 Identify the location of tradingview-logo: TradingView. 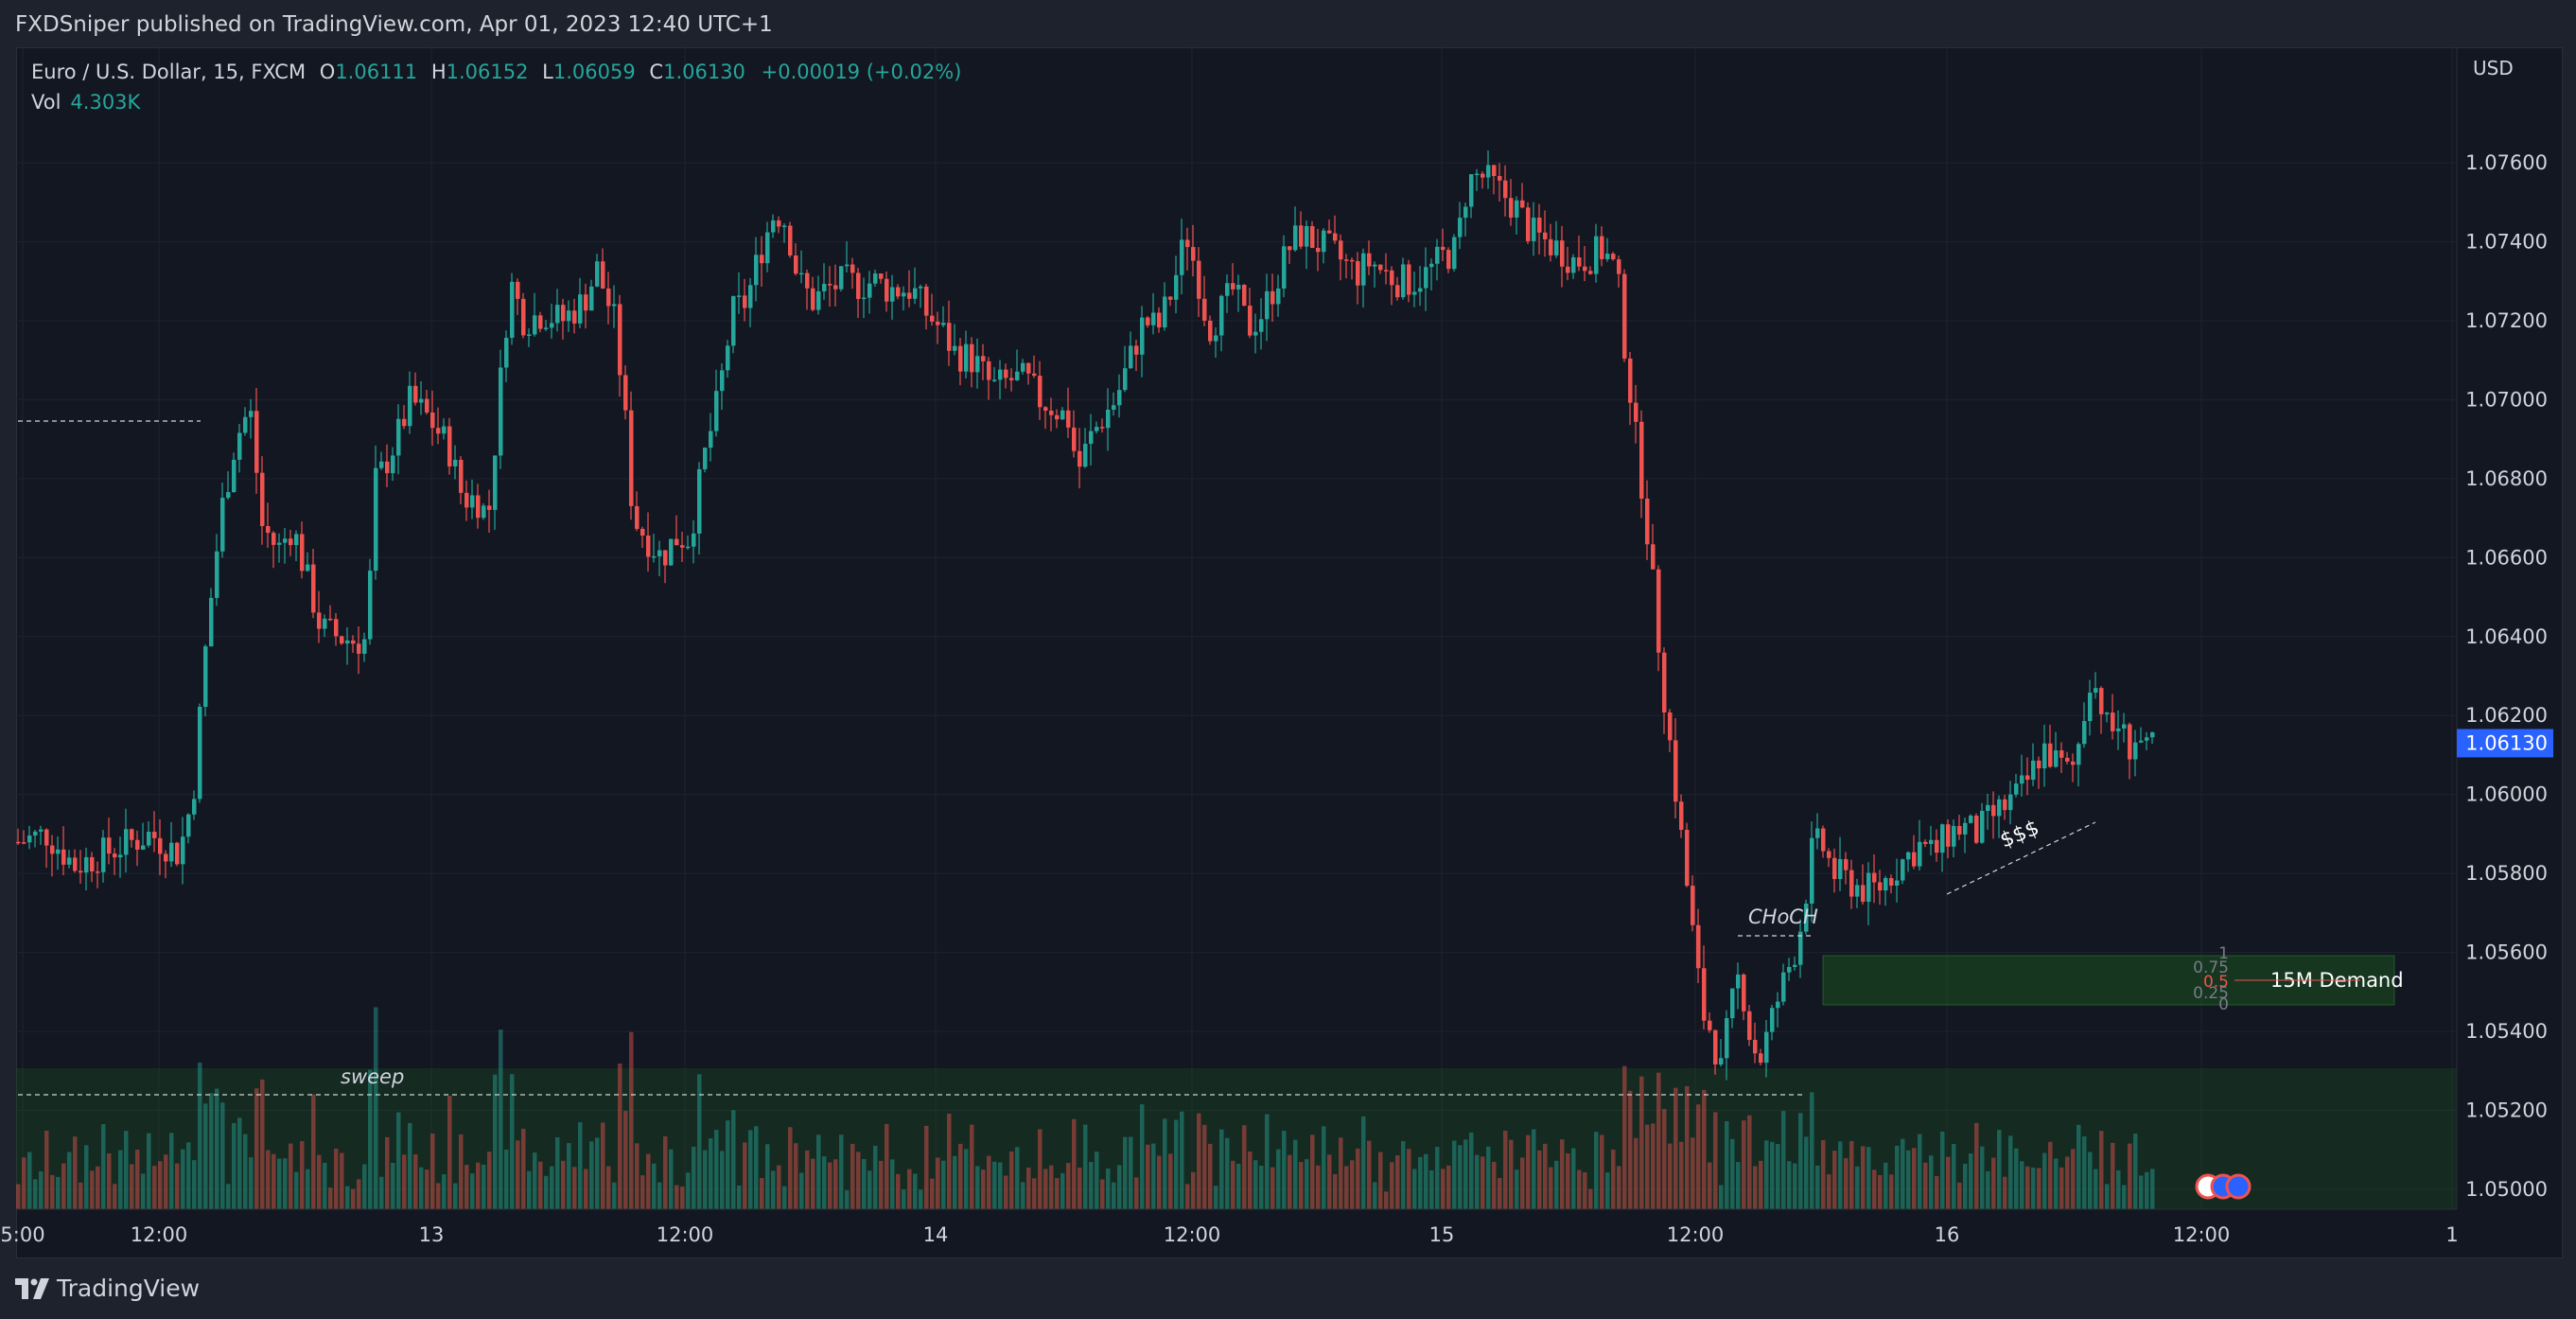
(108, 1288).